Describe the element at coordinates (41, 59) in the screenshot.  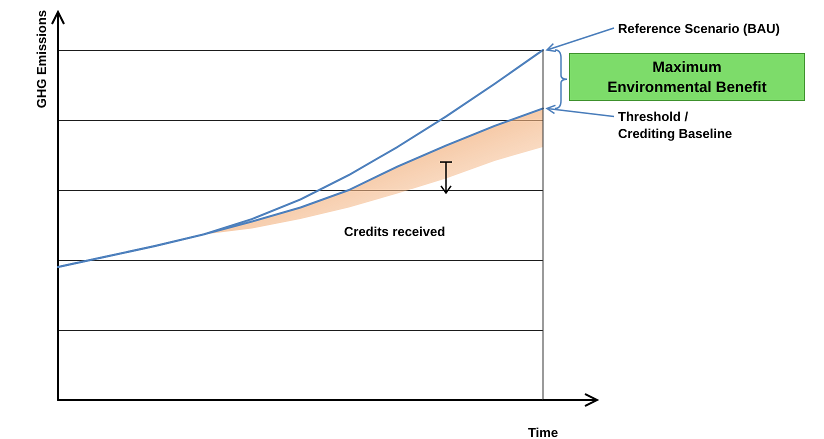
I see `y-axis-title: GHG Emissions` at that location.